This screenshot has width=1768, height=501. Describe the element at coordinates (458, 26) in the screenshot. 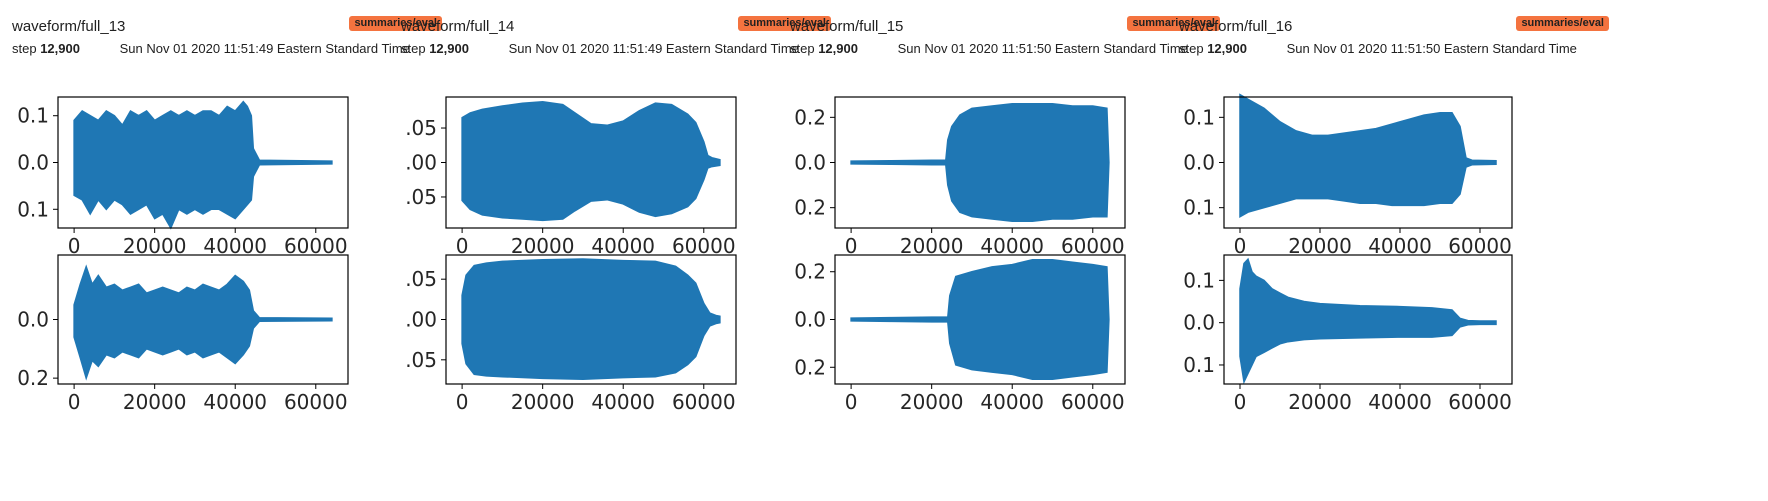

I see `card-title: waveform/full_14` at that location.